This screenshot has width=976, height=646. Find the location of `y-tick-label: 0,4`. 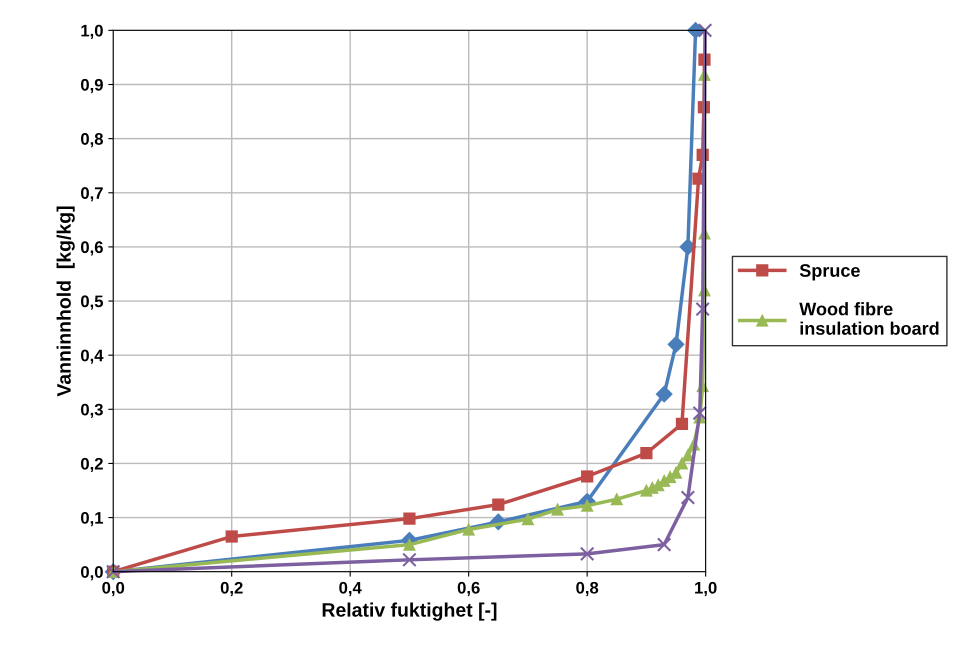

y-tick-label: 0,4 is located at coordinates (92, 357).